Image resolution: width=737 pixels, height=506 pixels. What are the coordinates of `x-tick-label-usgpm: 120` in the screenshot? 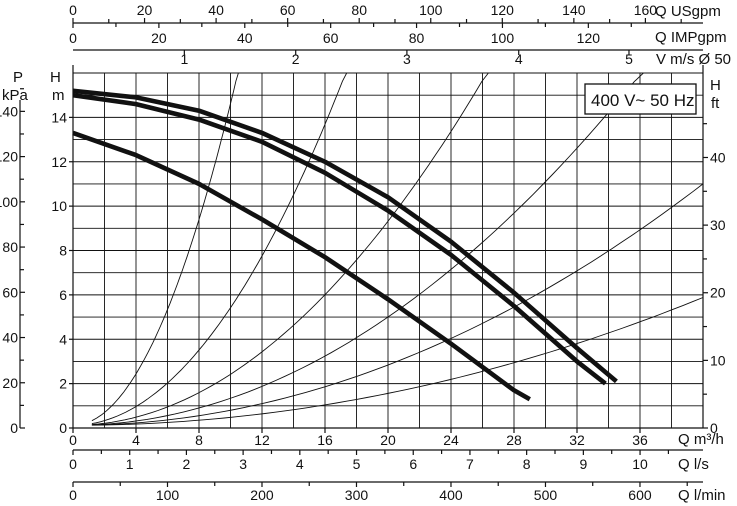 It's located at (503, 10).